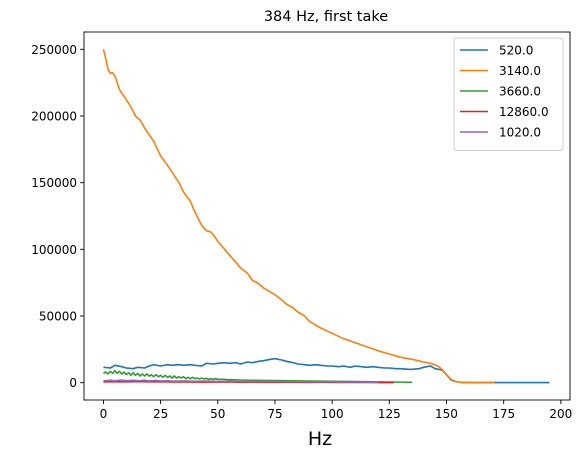 This screenshot has width=581, height=459. I want to click on y-tick-label: 50000, so click(58, 317).